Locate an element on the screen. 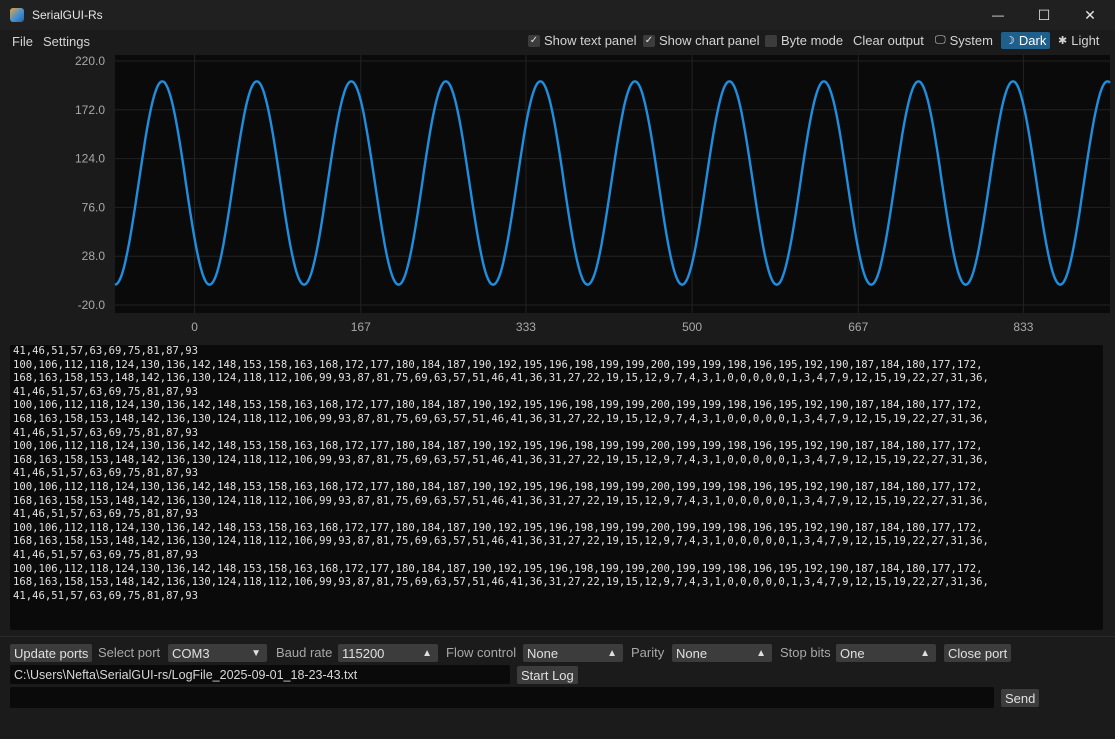  y-tick-label: 28.0 is located at coordinates (94, 256).